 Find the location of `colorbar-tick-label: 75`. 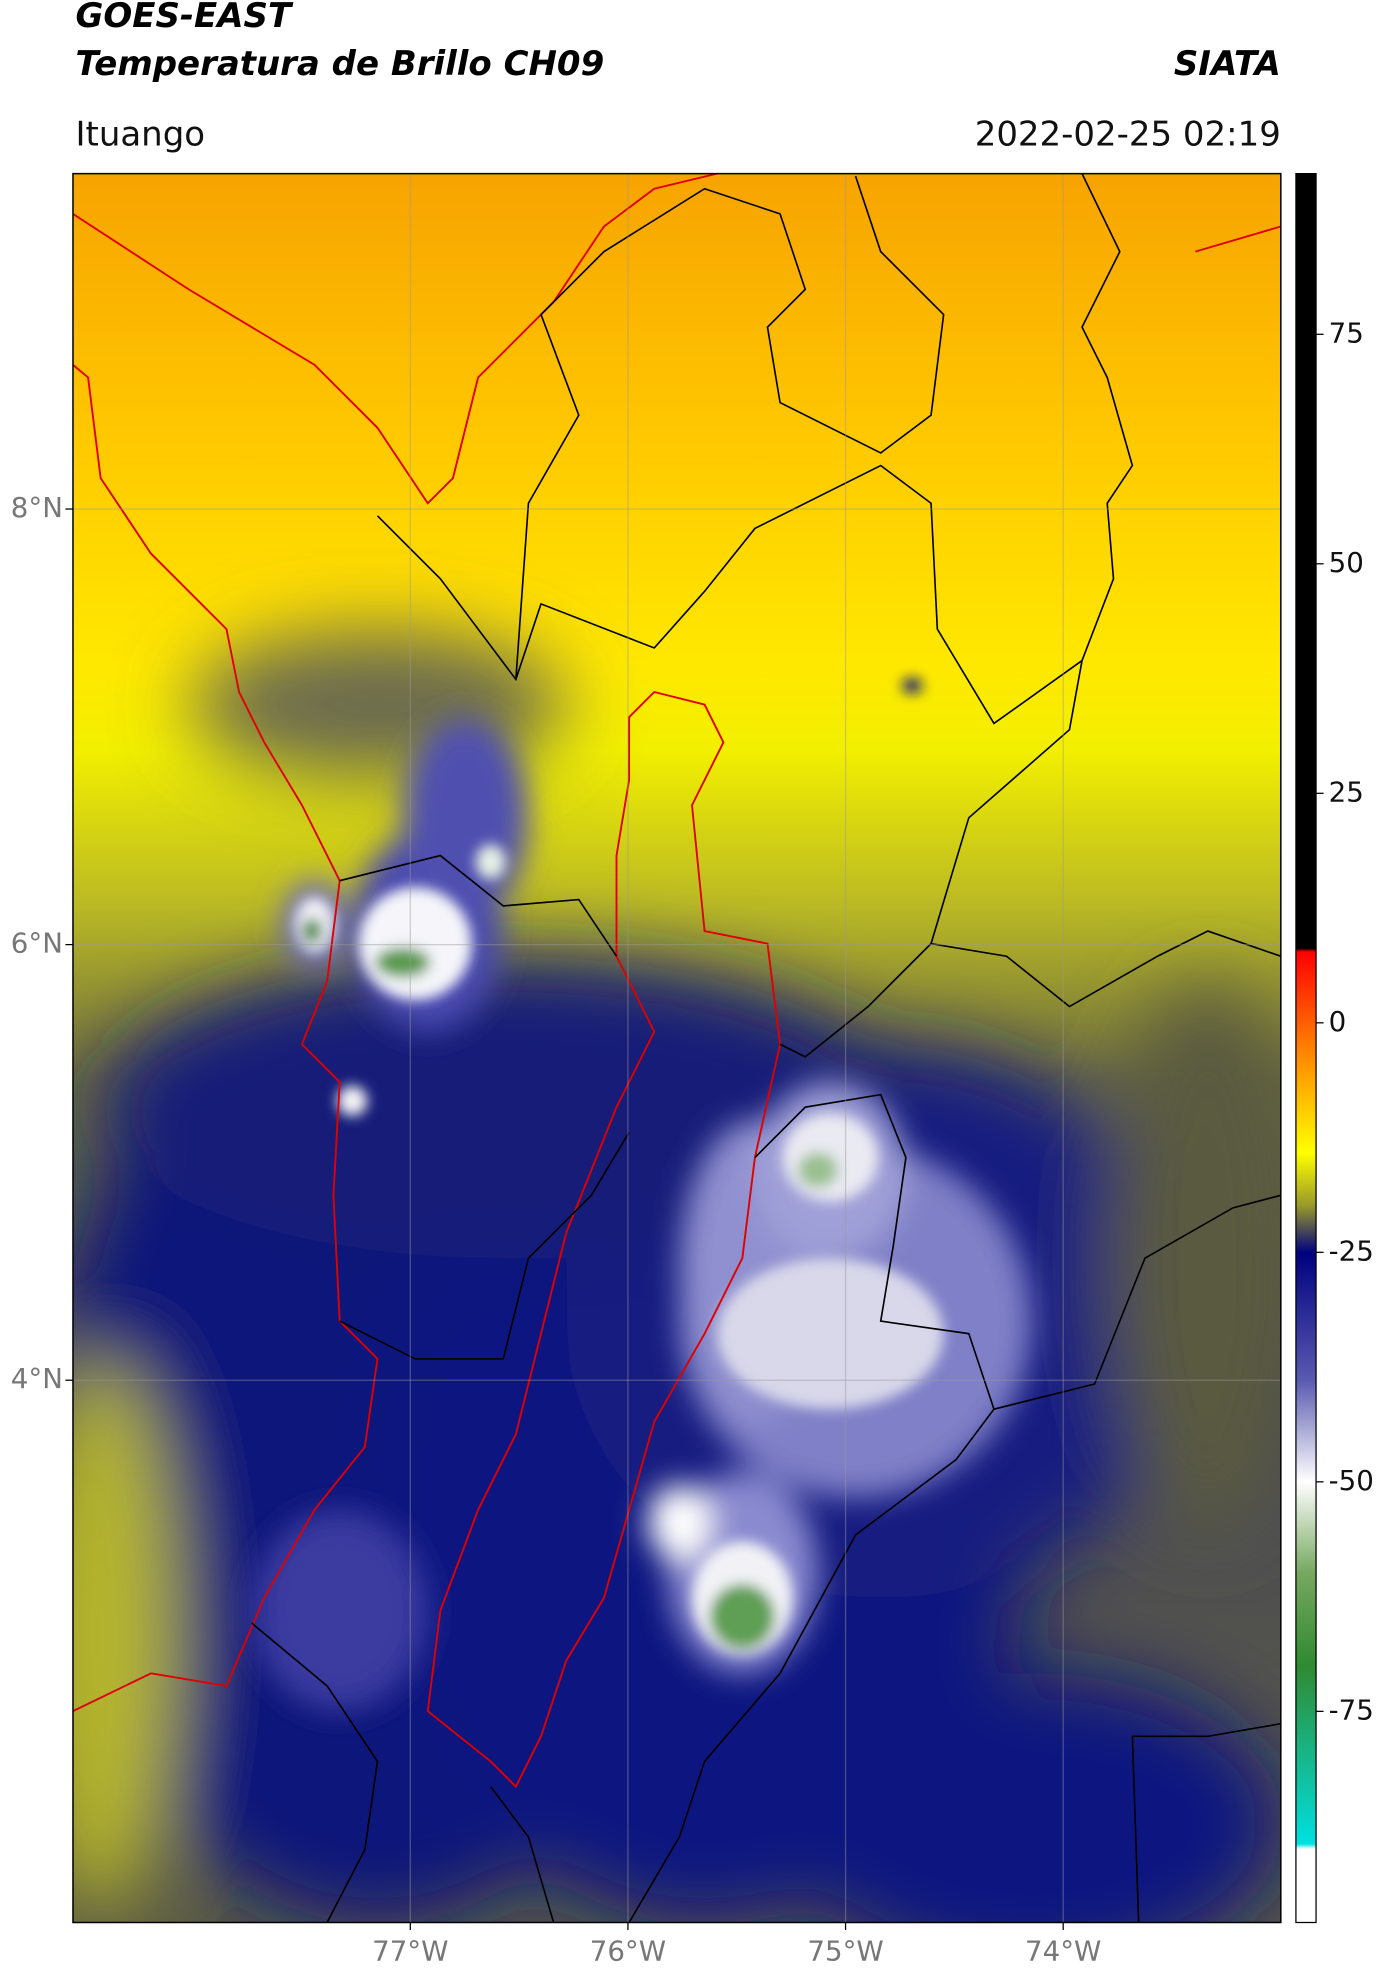

colorbar-tick-label: 75 is located at coordinates (1346, 332).